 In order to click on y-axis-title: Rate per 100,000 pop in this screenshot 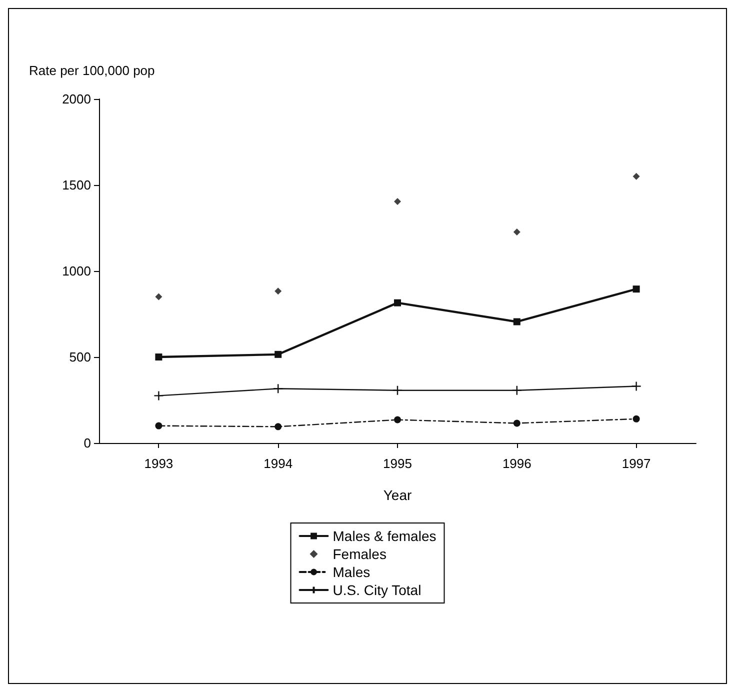, I will do `click(92, 70)`.